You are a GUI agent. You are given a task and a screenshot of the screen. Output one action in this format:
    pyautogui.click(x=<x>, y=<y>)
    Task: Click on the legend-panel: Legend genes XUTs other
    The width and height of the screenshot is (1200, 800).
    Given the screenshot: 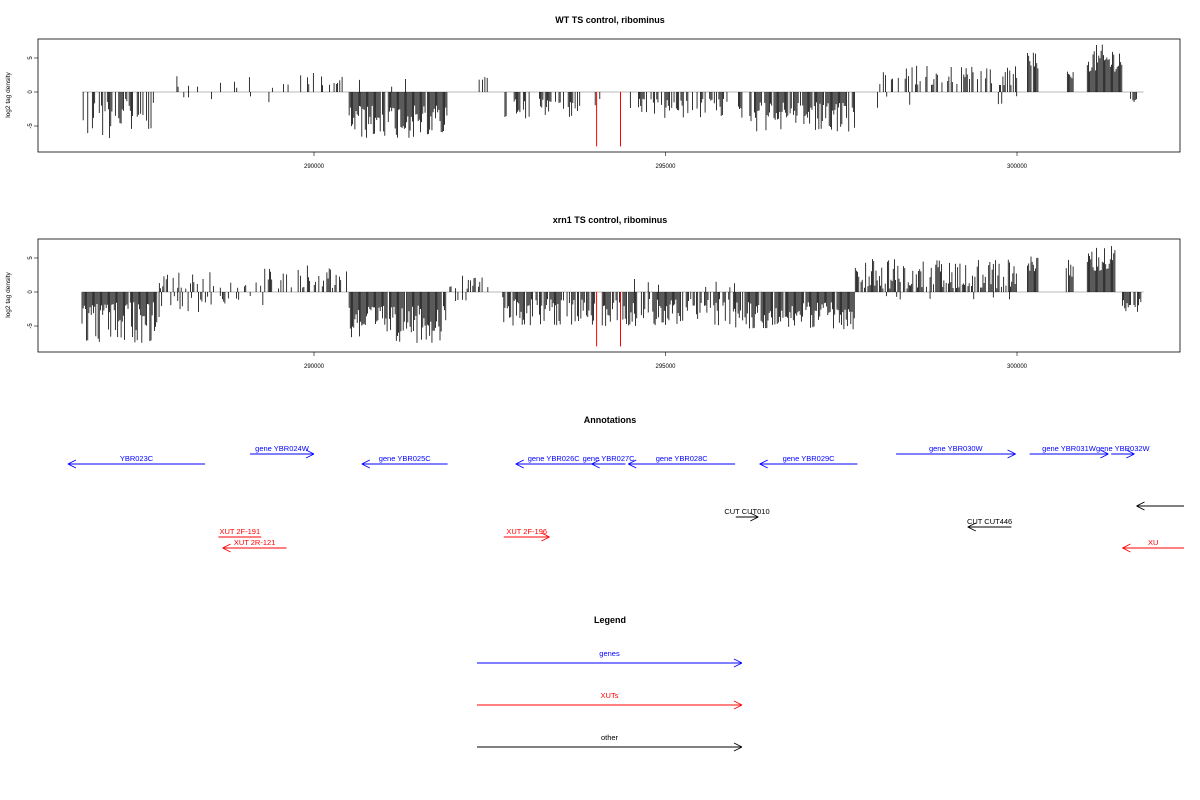 What is the action you would take?
    pyautogui.click(x=610, y=683)
    